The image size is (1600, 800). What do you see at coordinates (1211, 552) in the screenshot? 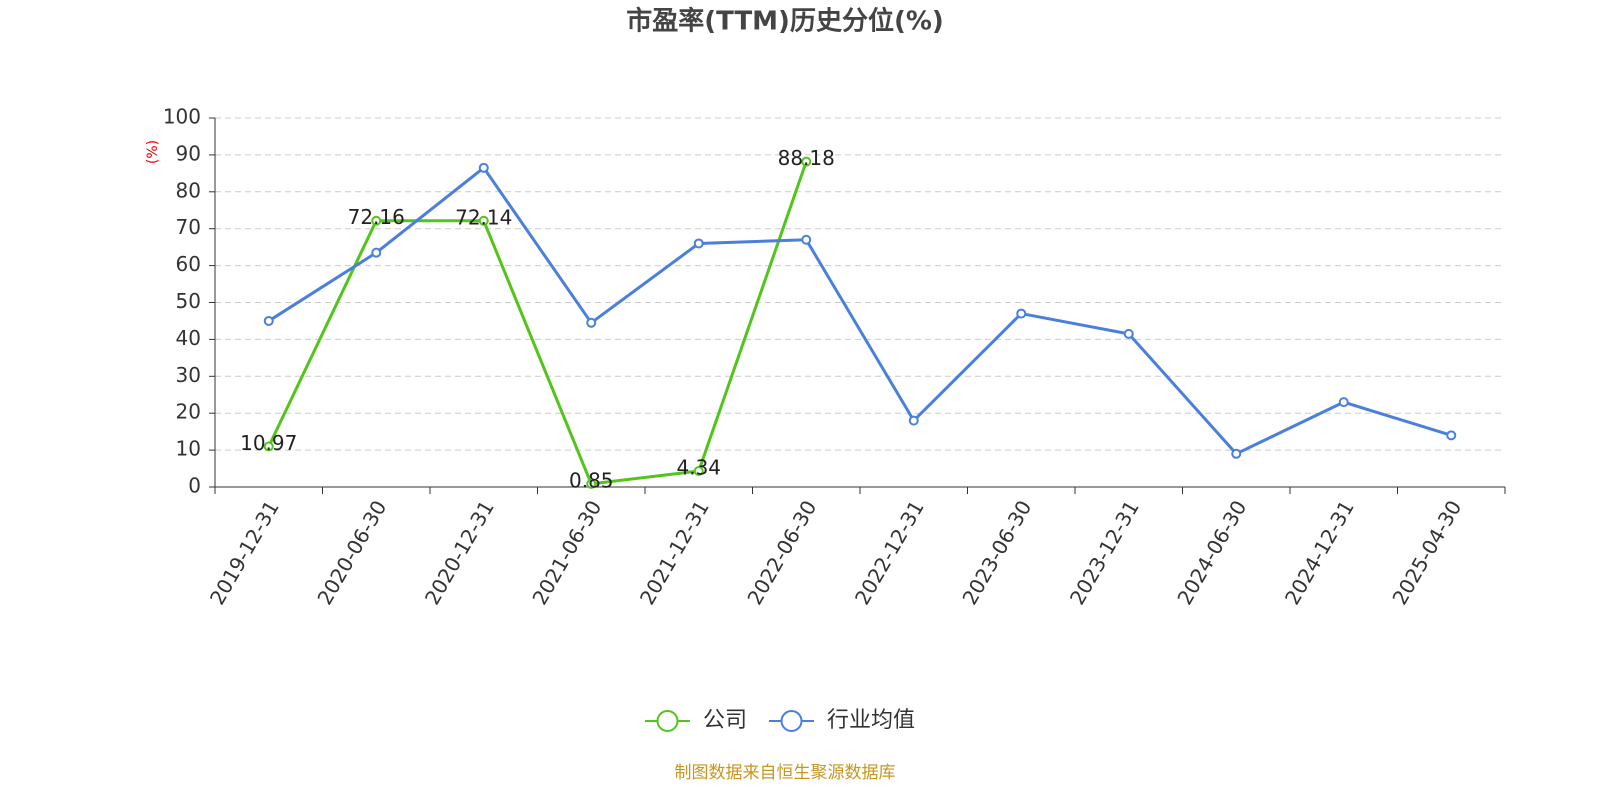
I see `x-tick-label: 2024-06-30` at bounding box center [1211, 552].